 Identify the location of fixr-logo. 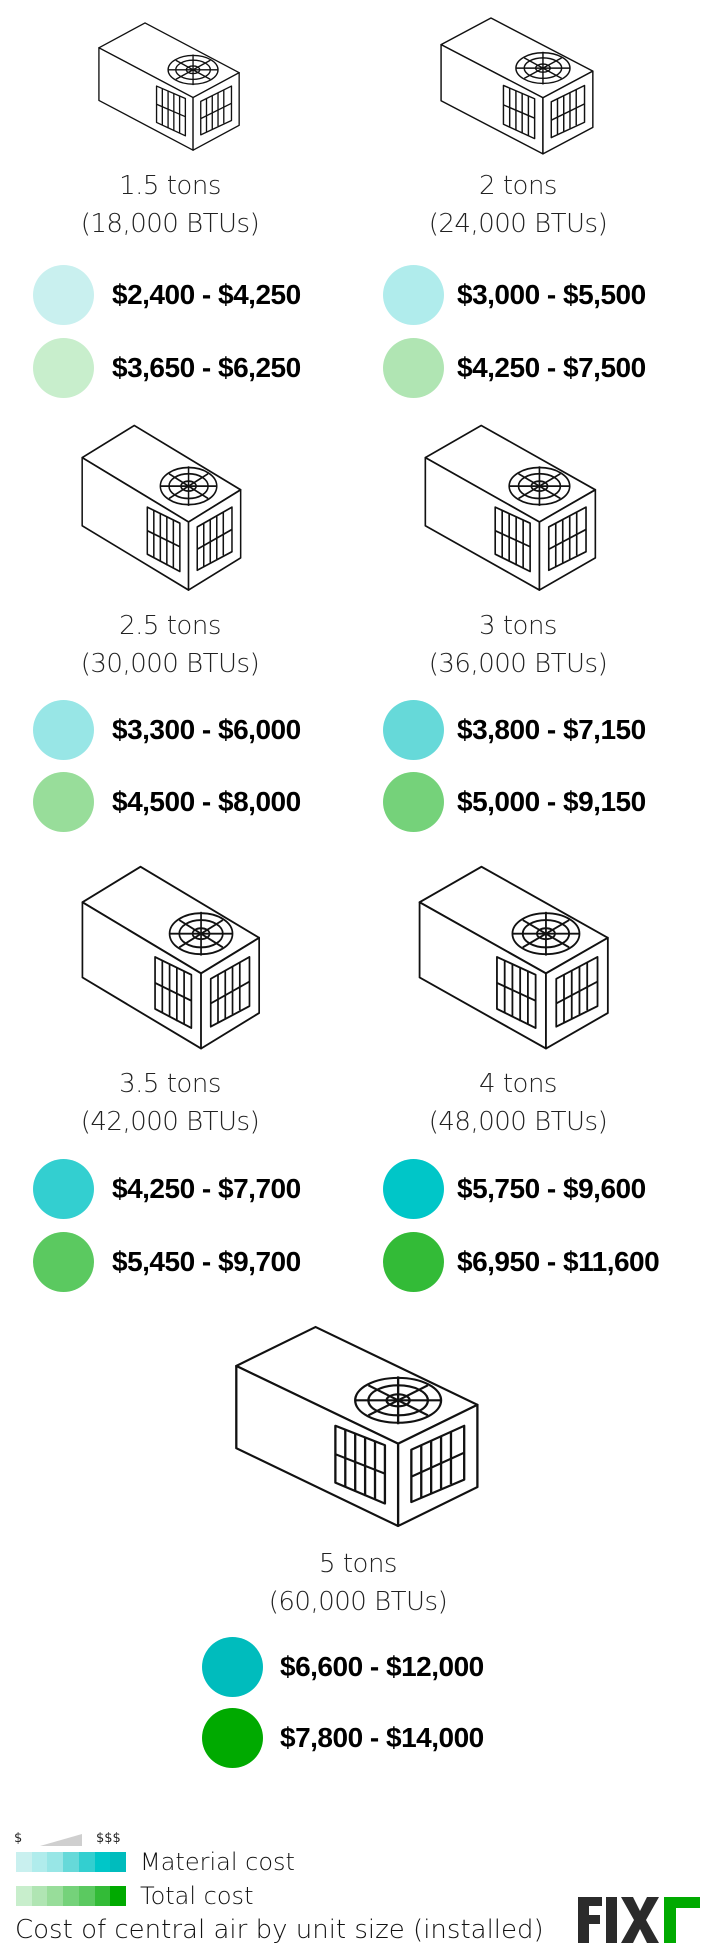
(639, 1920).